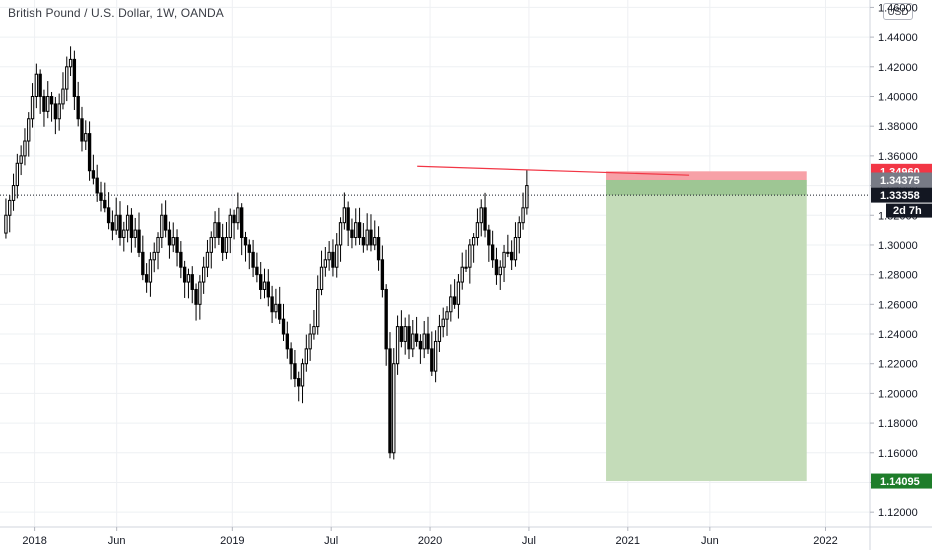  What do you see at coordinates (710, 541) in the screenshot?
I see `time-tick-label: Jun` at bounding box center [710, 541].